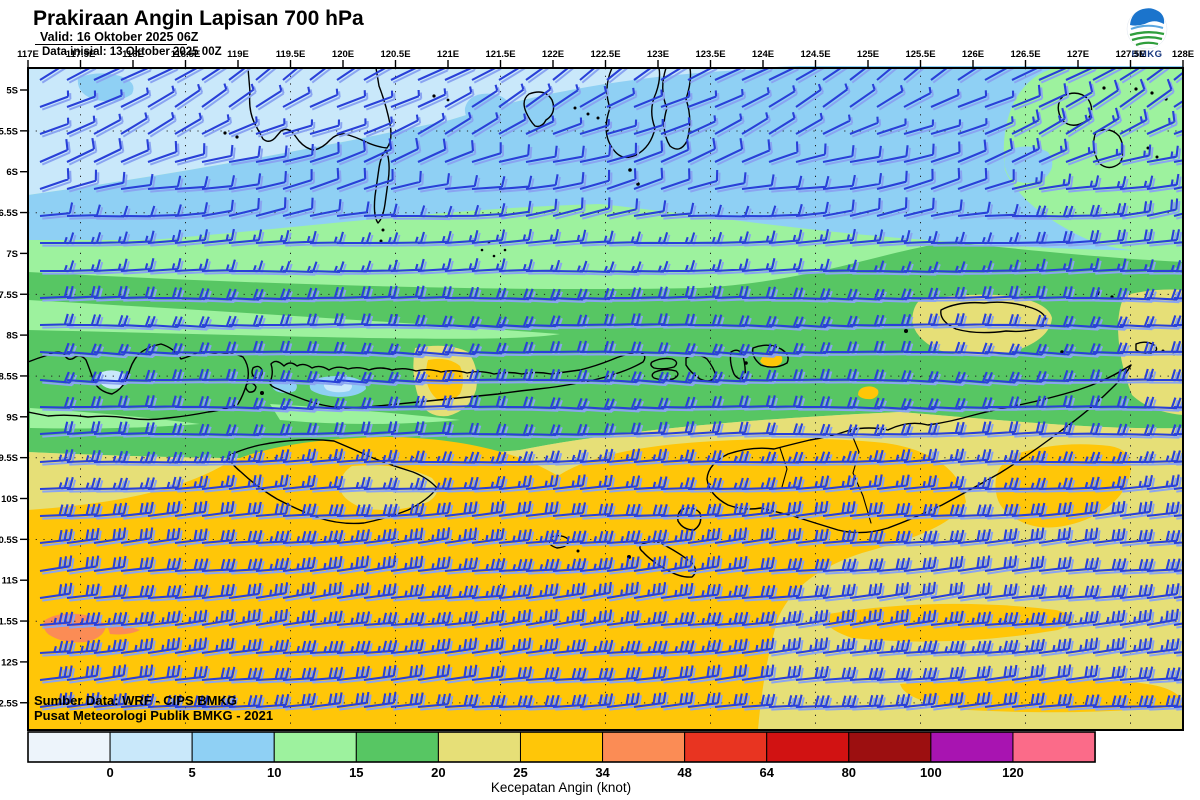  Describe the element at coordinates (1147, 17) in the screenshot. I see `logo-cloud-icon` at that location.